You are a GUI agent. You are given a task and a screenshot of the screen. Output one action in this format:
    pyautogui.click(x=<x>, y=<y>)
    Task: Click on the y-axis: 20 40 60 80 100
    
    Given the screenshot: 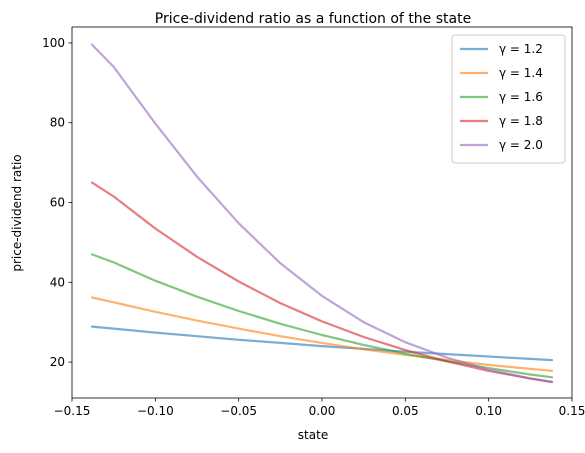 What is the action you would take?
    pyautogui.click(x=57, y=202)
    